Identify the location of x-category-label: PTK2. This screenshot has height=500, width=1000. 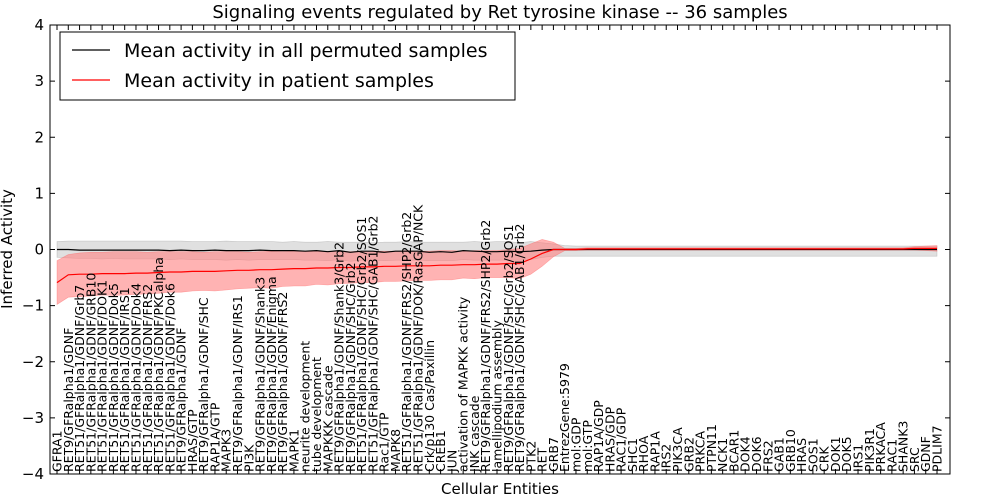
(530, 456).